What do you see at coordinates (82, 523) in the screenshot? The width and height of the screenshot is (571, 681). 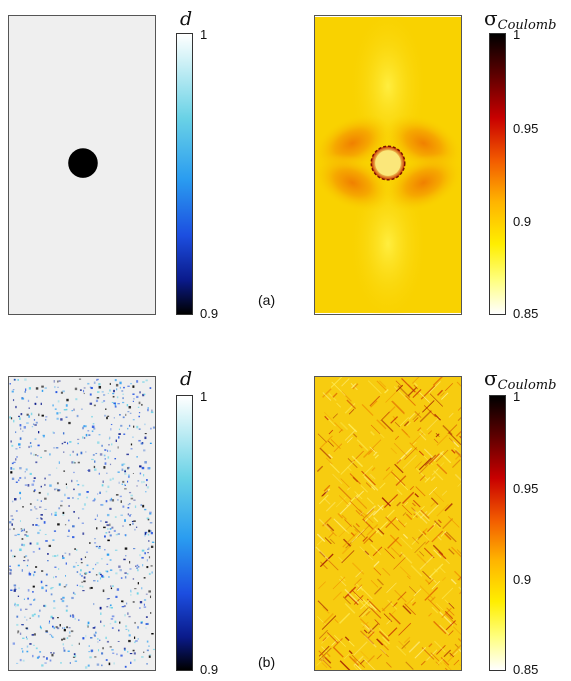 I see `damage-field-b-svg` at bounding box center [82, 523].